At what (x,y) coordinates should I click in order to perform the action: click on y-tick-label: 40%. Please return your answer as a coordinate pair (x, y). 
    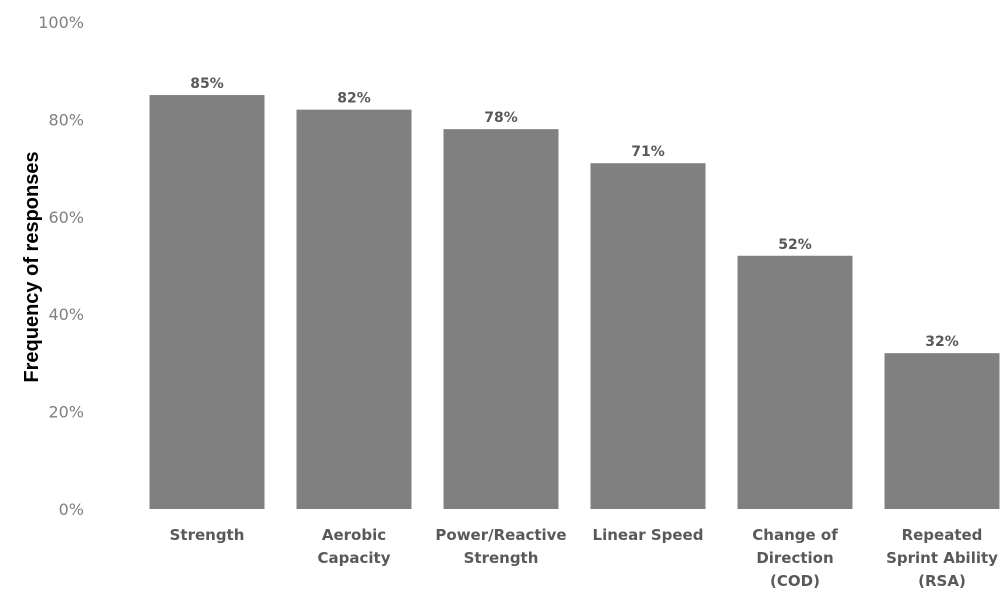
    Looking at the image, I should click on (66, 314).